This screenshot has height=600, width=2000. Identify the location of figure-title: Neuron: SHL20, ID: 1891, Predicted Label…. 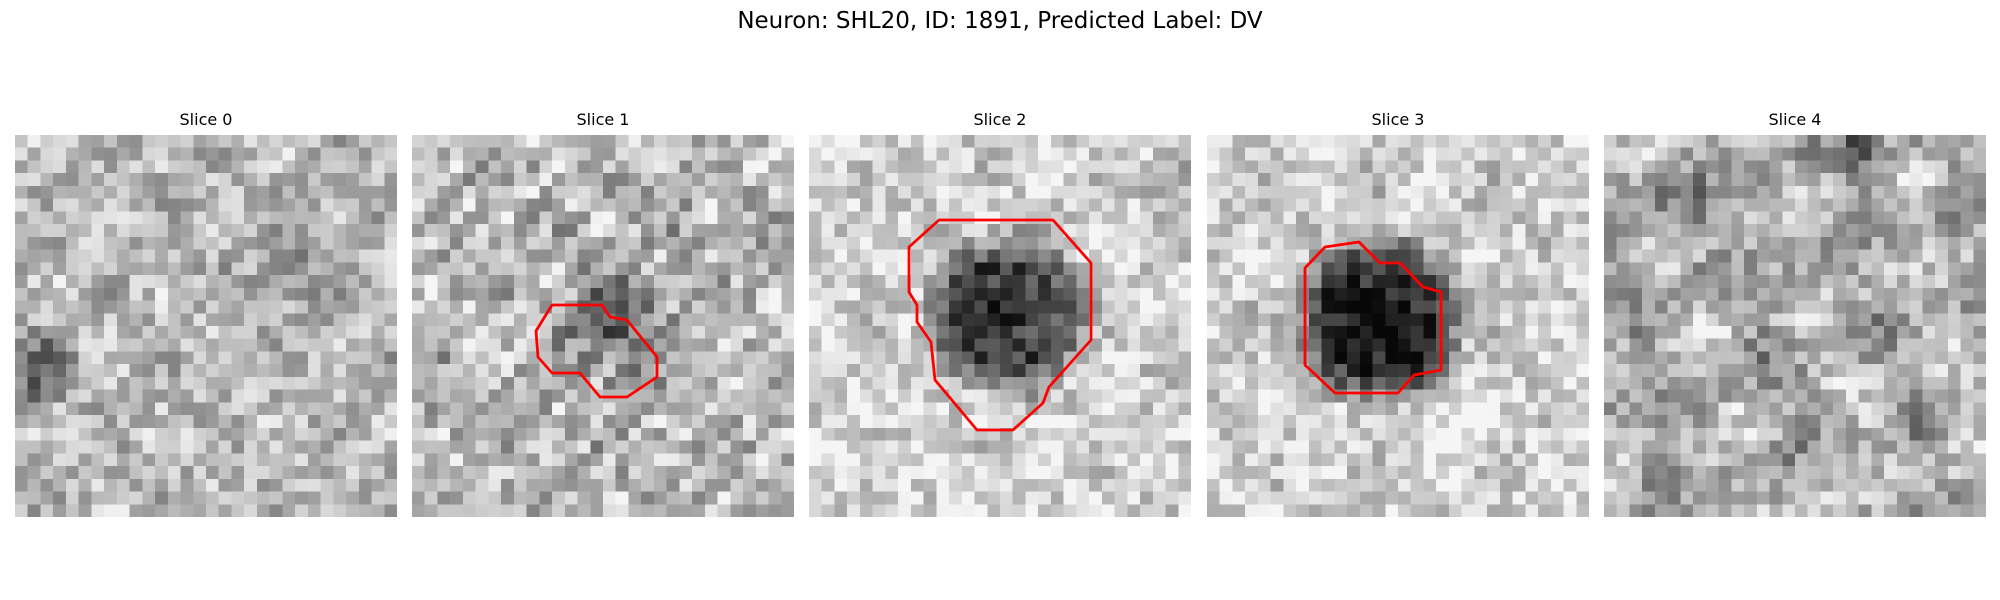
(1000, 21).